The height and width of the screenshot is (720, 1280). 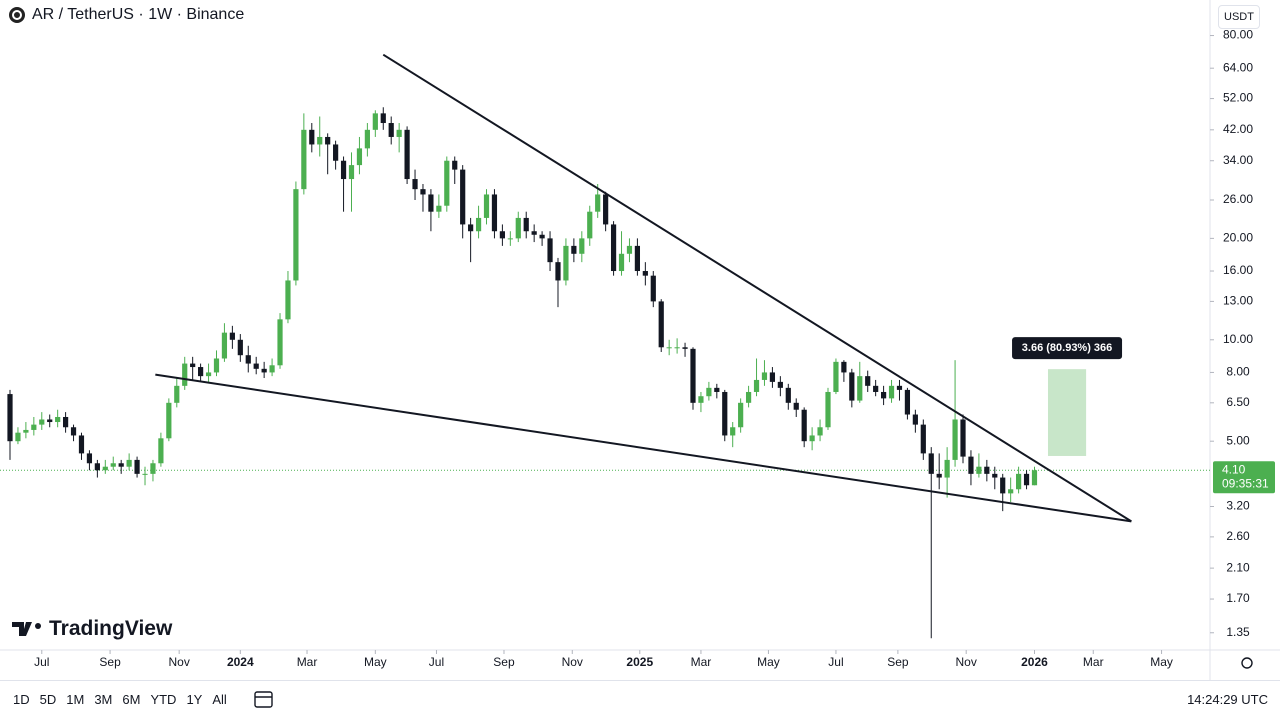 What do you see at coordinates (103, 699) in the screenshot?
I see `range-button: 3M` at bounding box center [103, 699].